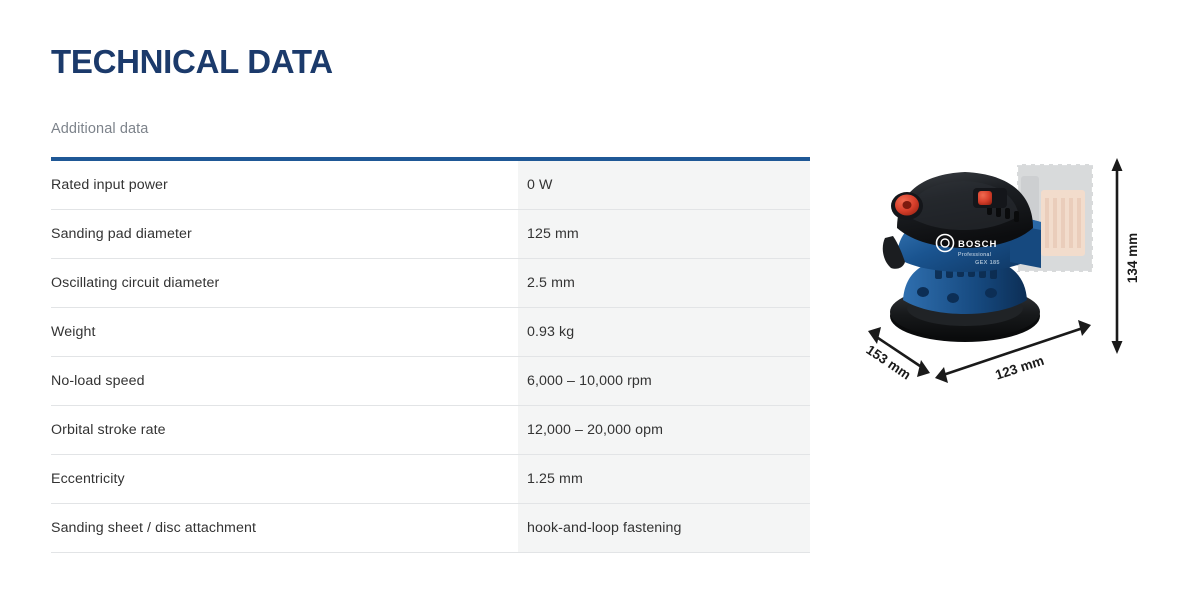 The width and height of the screenshot is (1195, 602). What do you see at coordinates (907, 206) in the screenshot?
I see `front-knob-icon` at bounding box center [907, 206].